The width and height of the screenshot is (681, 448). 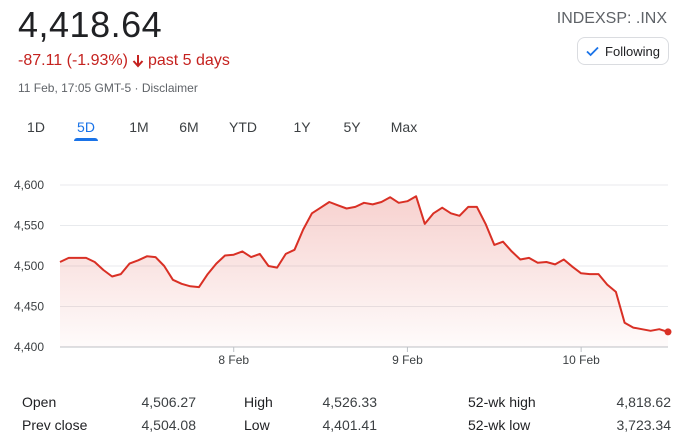 What do you see at coordinates (29, 307) in the screenshot?
I see `y-tick-label: 4,450` at bounding box center [29, 307].